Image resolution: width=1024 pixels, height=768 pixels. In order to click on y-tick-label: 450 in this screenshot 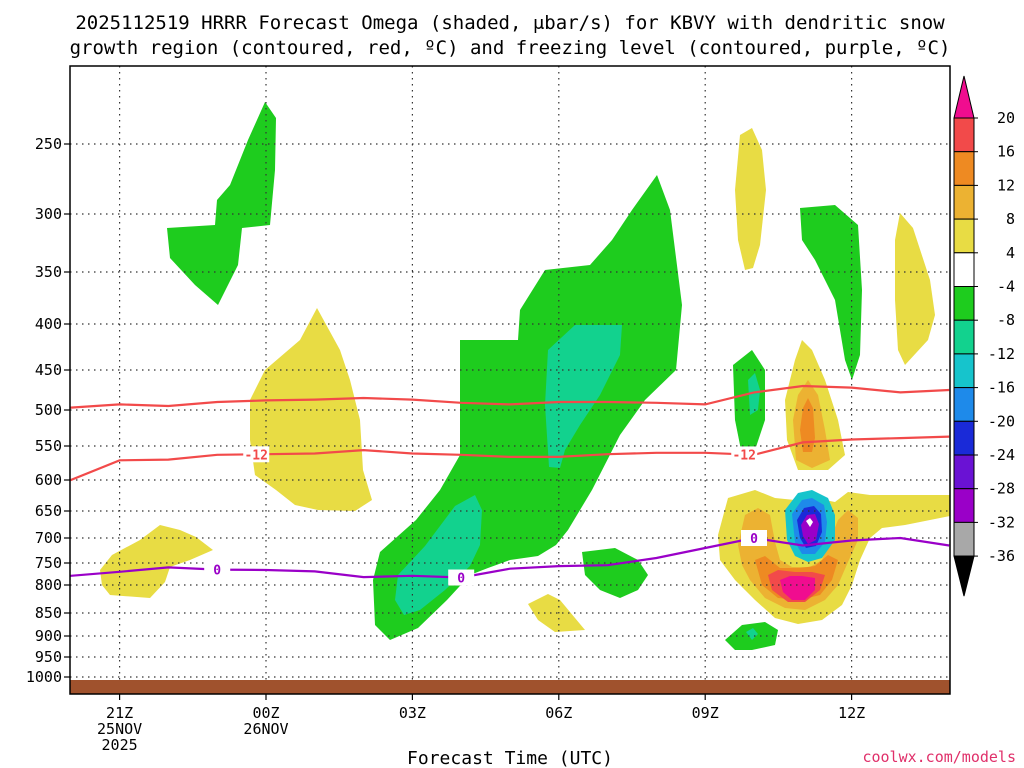, I will do `click(48, 370)`.